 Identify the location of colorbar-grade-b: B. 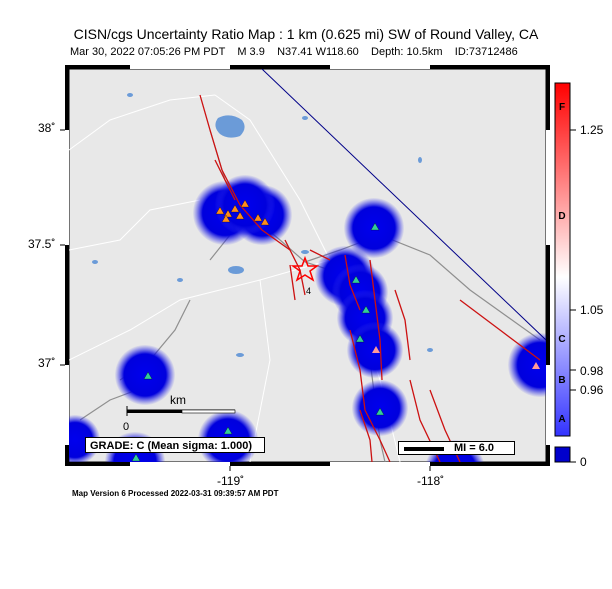
(562, 380).